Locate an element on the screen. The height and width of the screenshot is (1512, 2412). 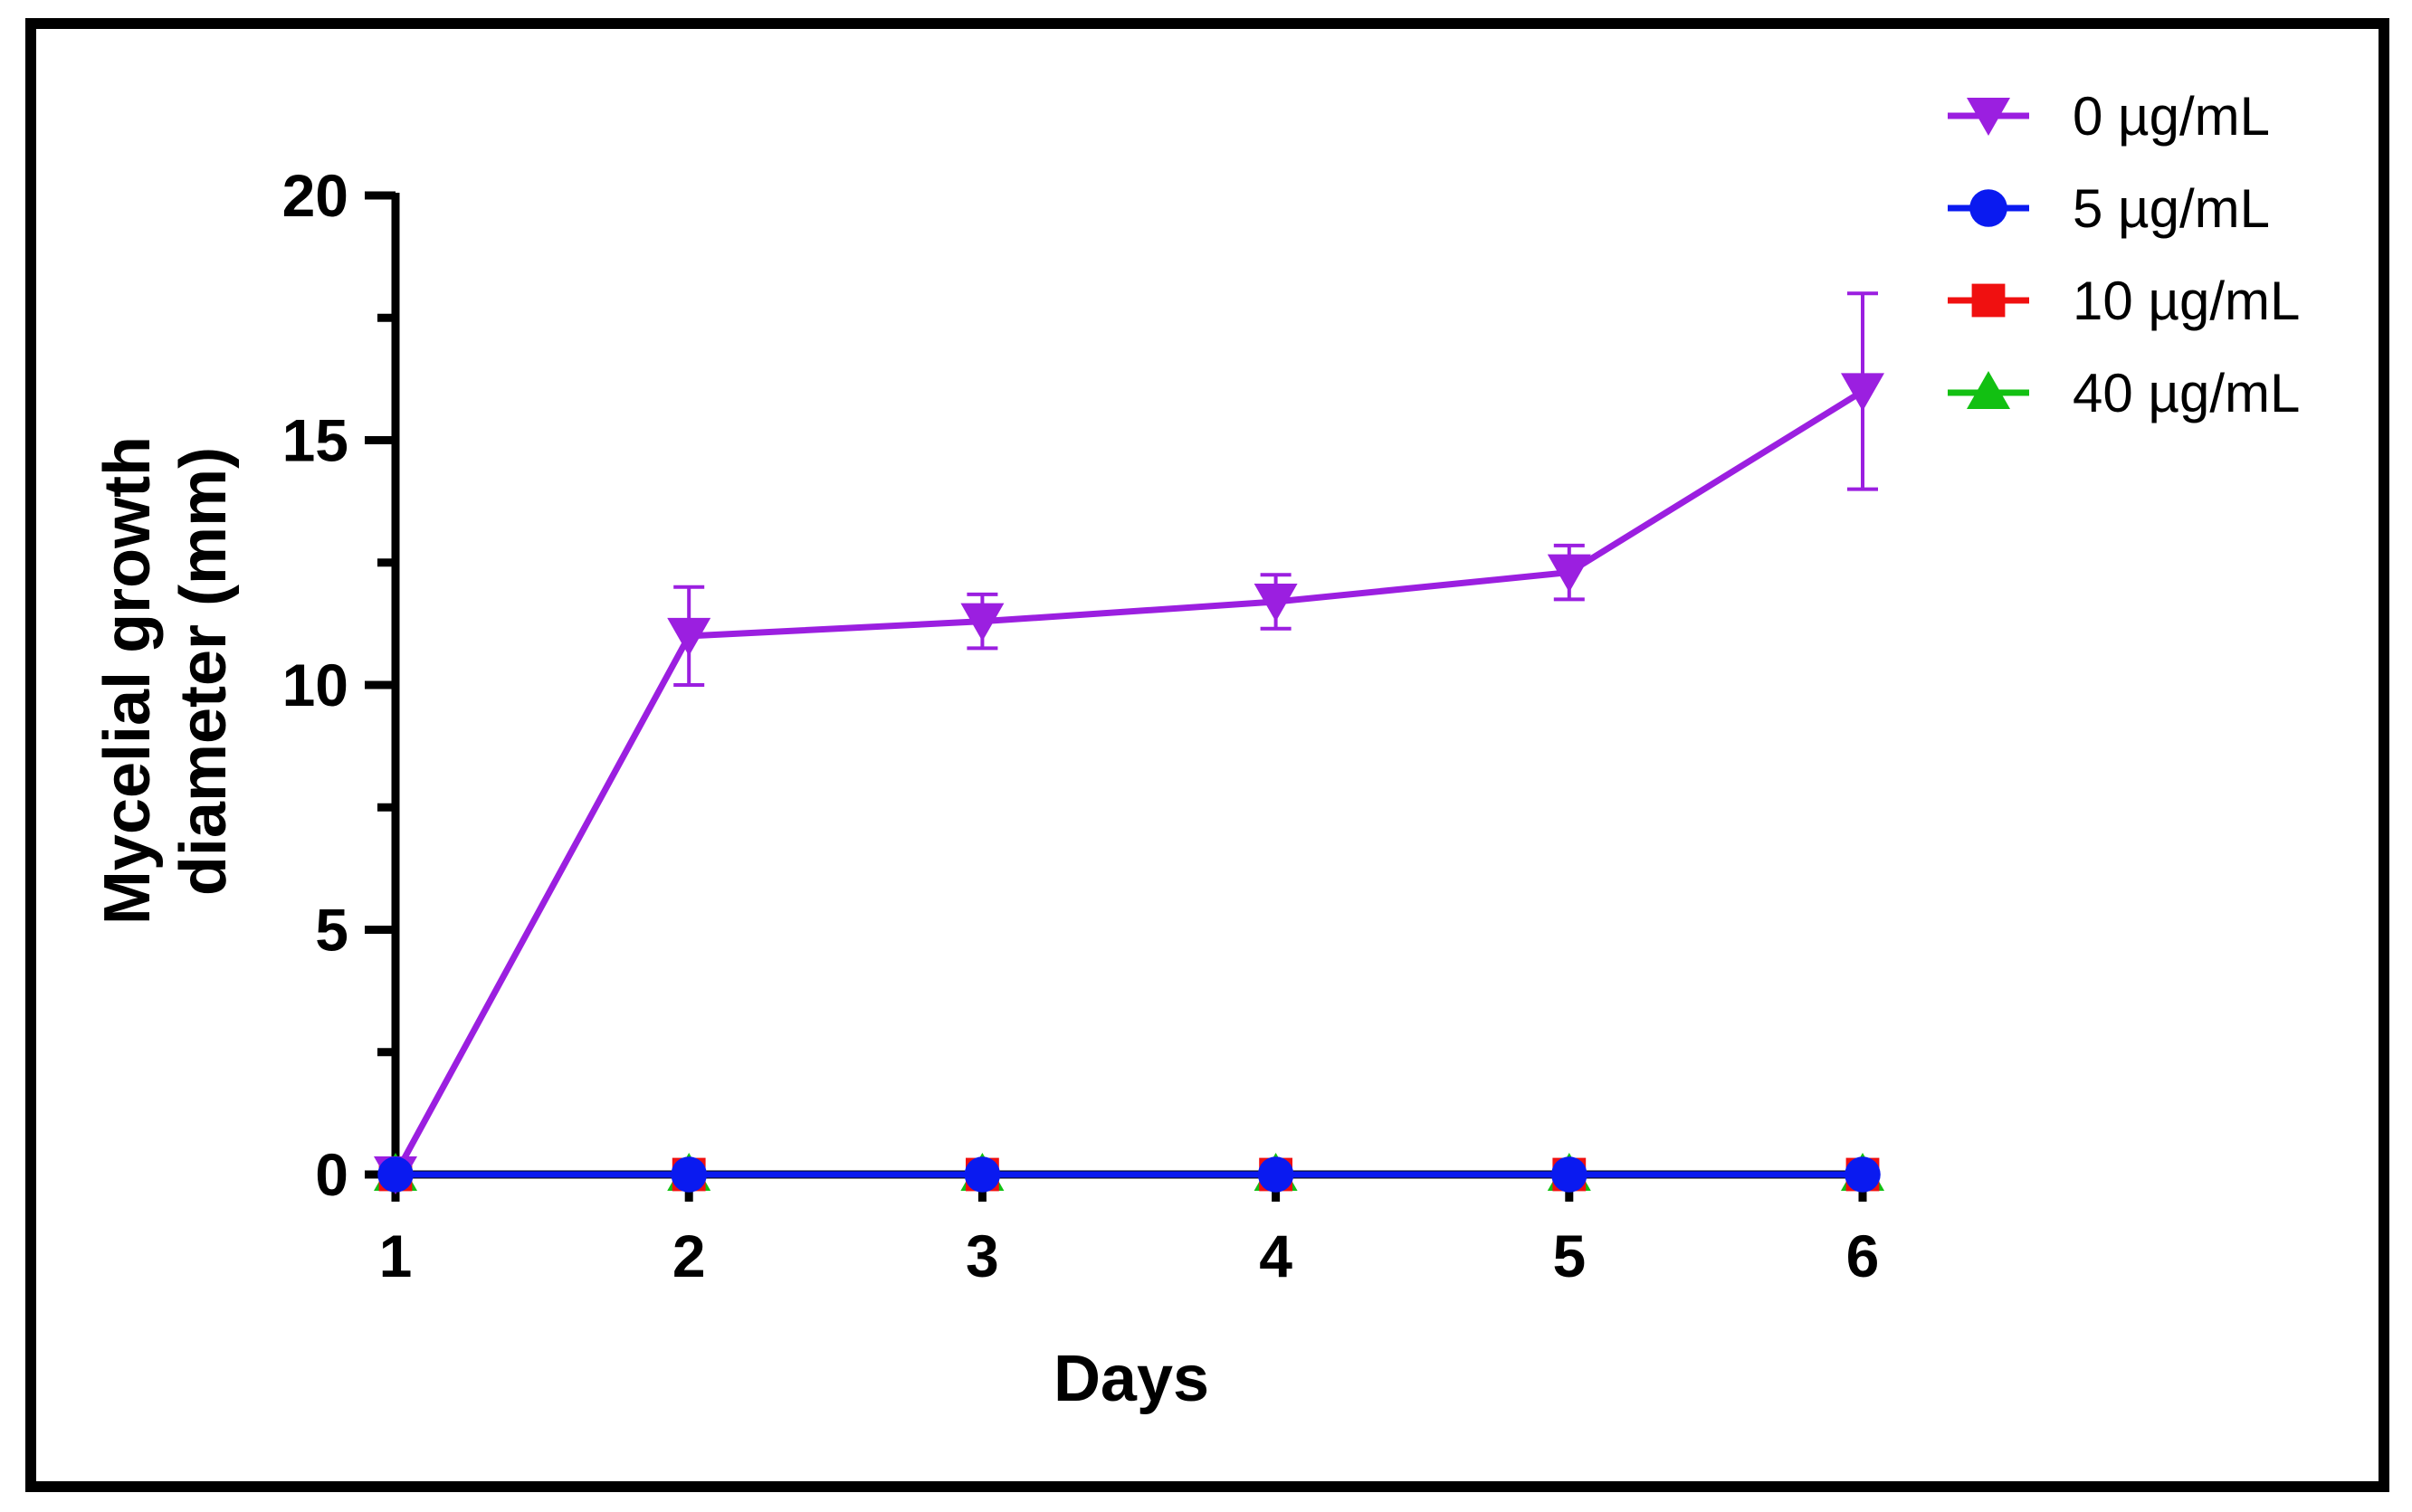
x-tick-label: 3 is located at coordinates (982, 1256).